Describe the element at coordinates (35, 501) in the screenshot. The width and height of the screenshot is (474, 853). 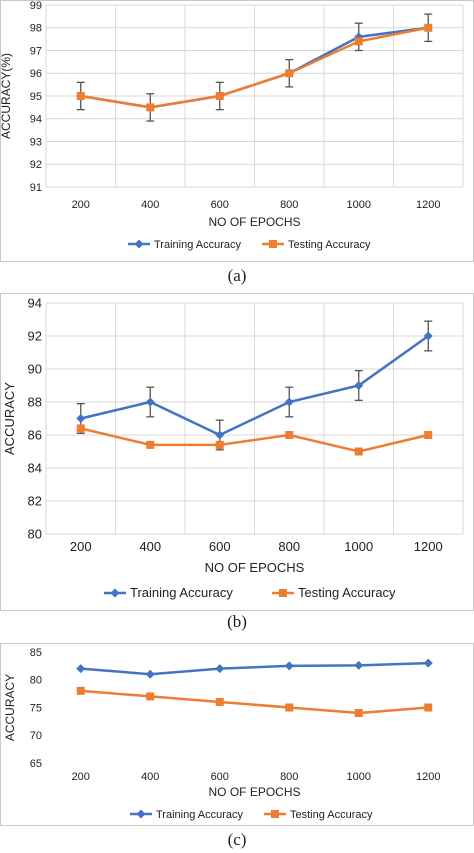
I see `y-tick-label: 82` at that location.